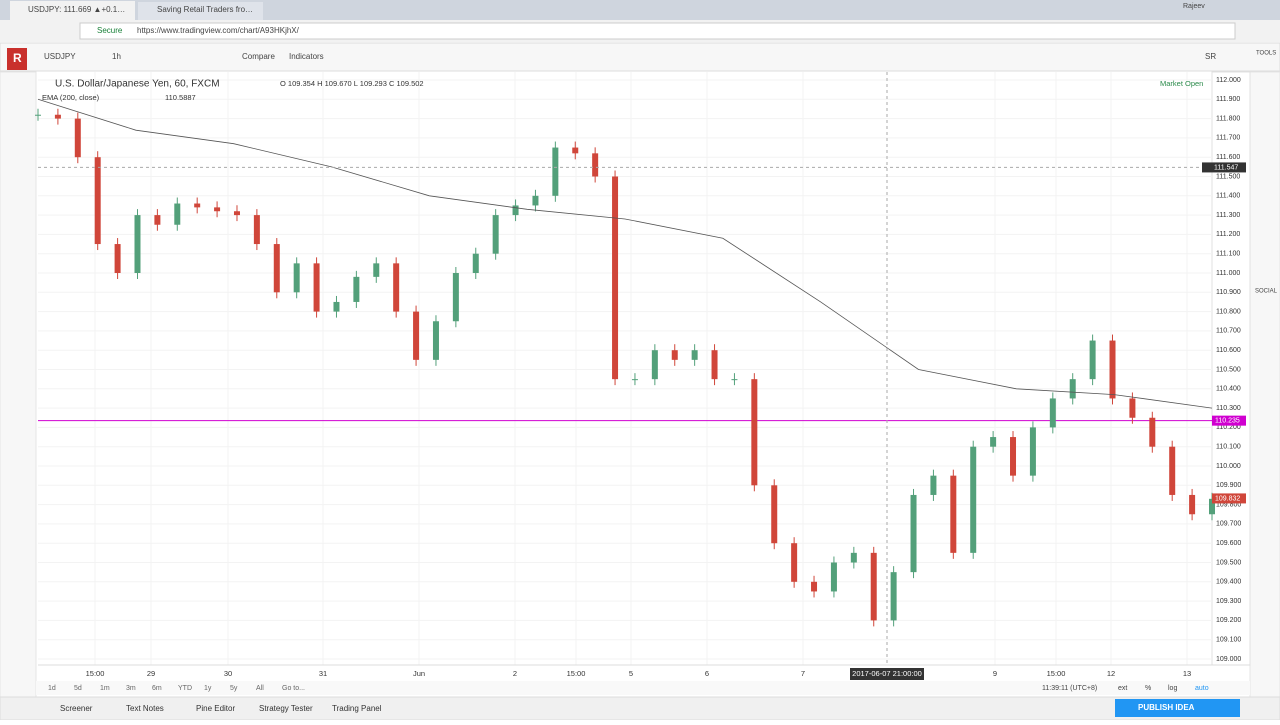  What do you see at coordinates (78, 688) in the screenshot?
I see `range-button: 5d` at bounding box center [78, 688].